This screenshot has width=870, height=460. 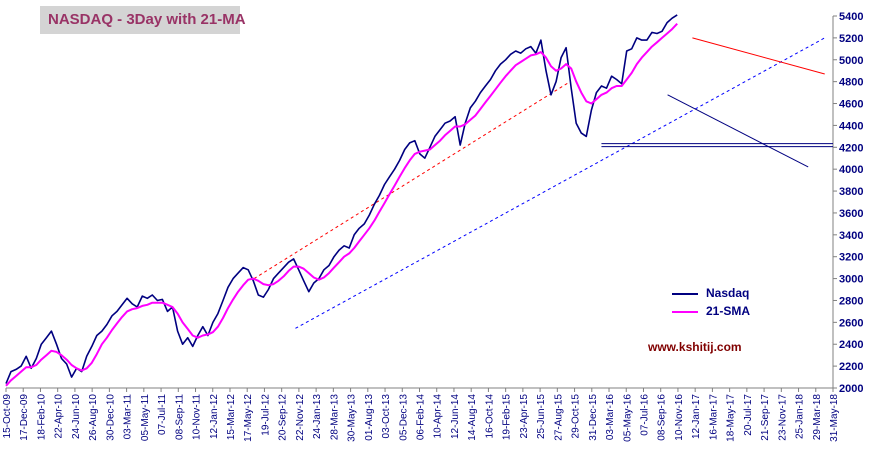 What do you see at coordinates (851, 258) in the screenshot?
I see `y-tick-label: 3200` at bounding box center [851, 258].